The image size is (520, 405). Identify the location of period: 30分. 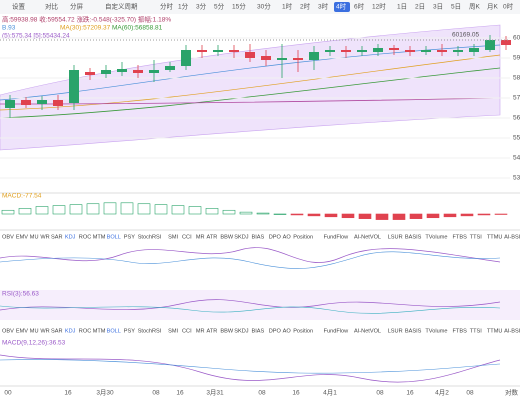
(264, 6).